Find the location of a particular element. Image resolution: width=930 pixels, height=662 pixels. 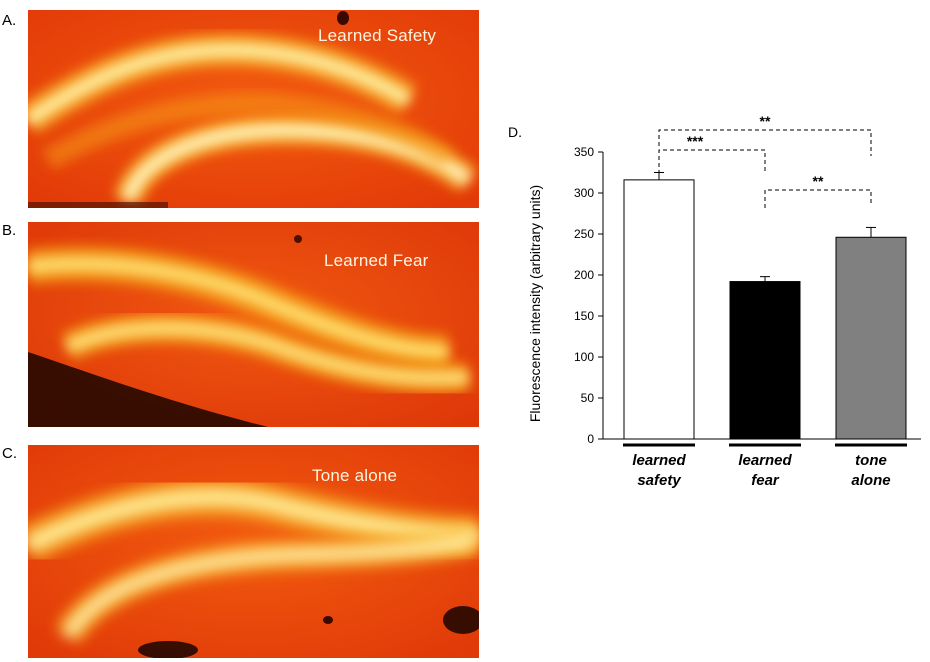

micrograph-learned-safety: Learned Safety is located at coordinates (253, 109).